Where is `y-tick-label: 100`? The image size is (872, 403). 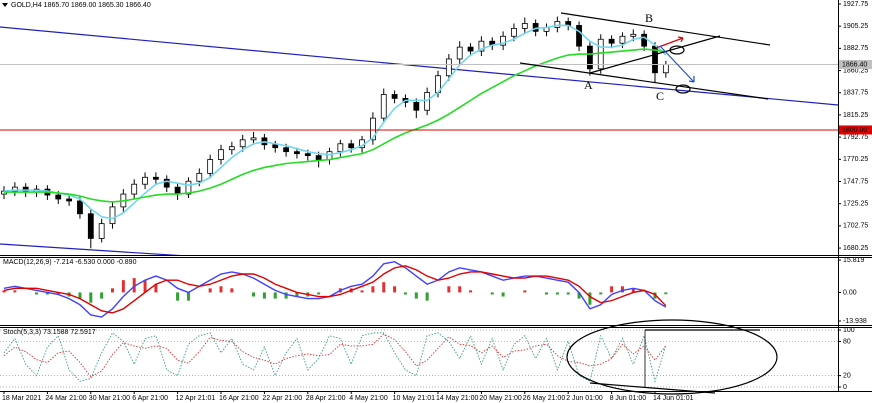
y-tick-label: 100 is located at coordinates (849, 330).